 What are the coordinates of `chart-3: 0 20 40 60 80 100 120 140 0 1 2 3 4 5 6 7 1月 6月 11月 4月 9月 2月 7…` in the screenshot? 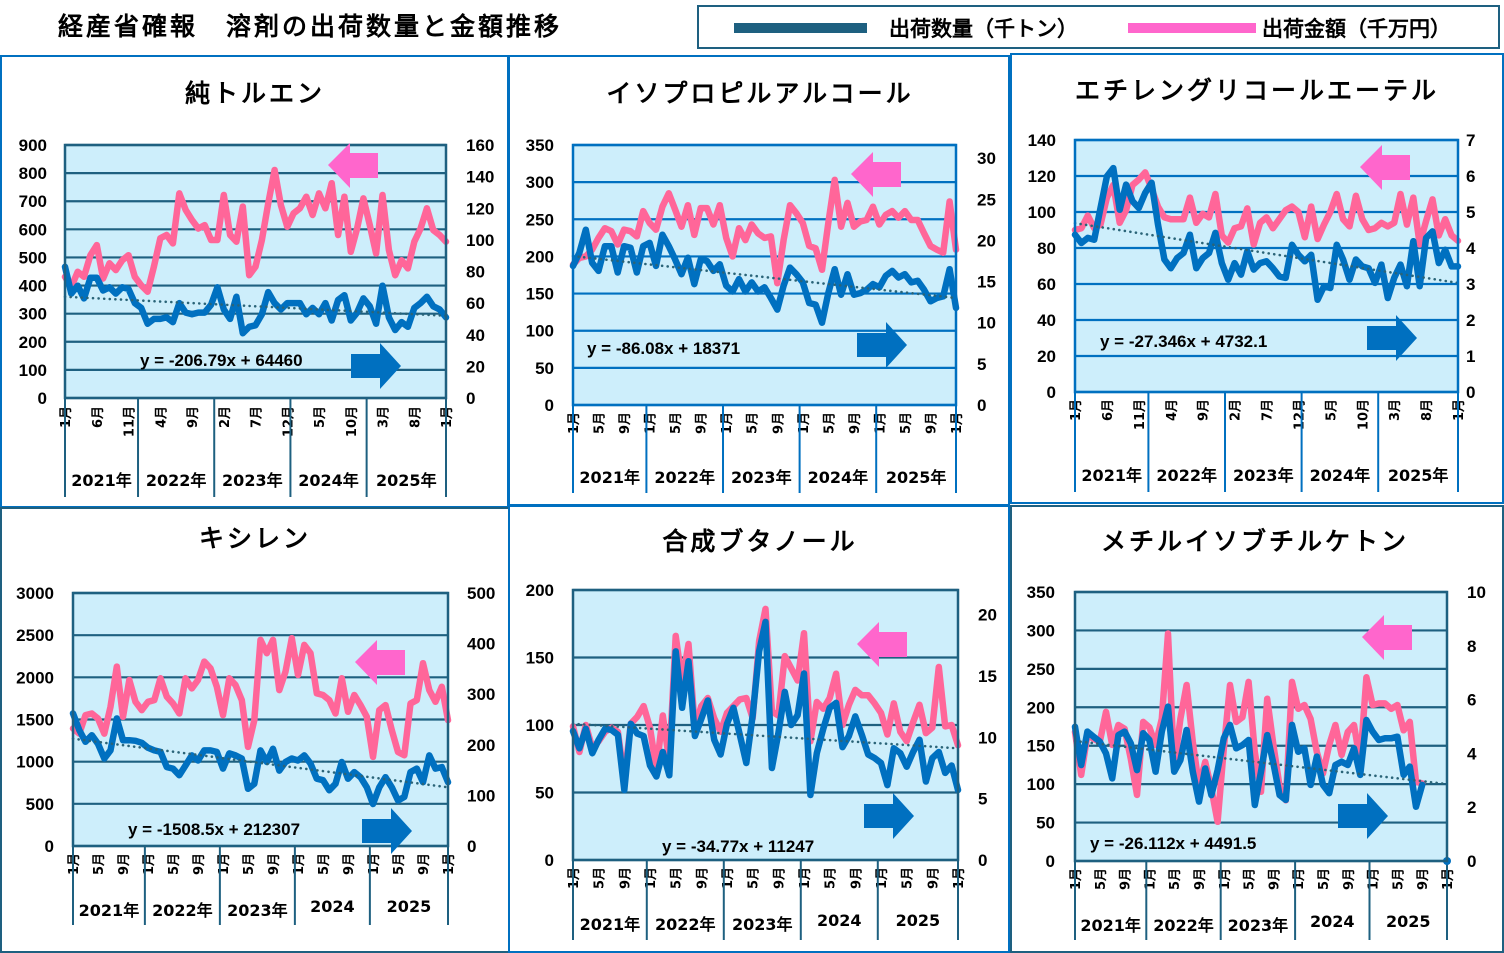 It's located at (1252, 311).